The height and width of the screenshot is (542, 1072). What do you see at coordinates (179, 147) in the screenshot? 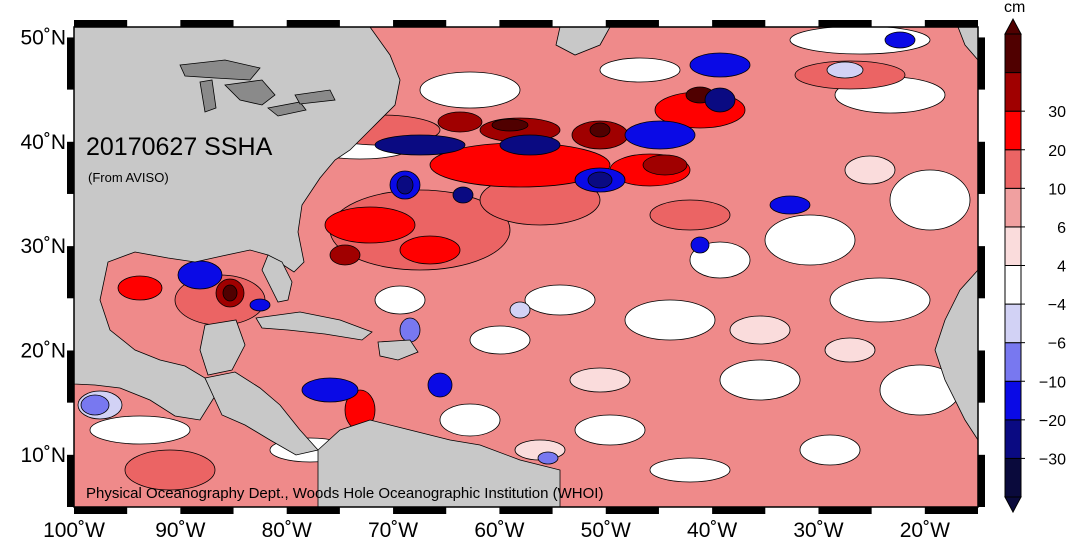
I see `map-title: 20170627 SSHA` at bounding box center [179, 147].